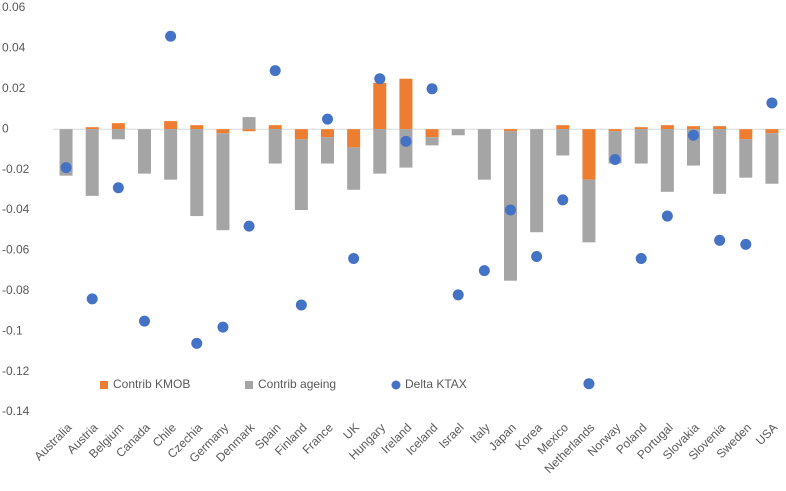 The width and height of the screenshot is (786, 491). What do you see at coordinates (12, 330) in the screenshot?
I see `y-tick-label: -0.1` at bounding box center [12, 330].